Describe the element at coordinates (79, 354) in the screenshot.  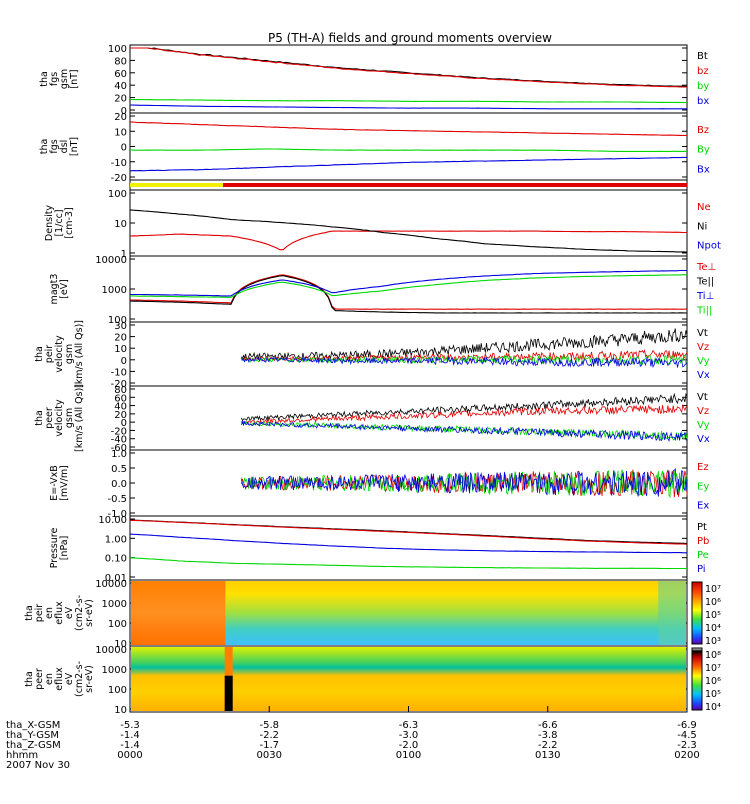
I see `ylabel-5-4: [km/s (All Qs)]` at that location.